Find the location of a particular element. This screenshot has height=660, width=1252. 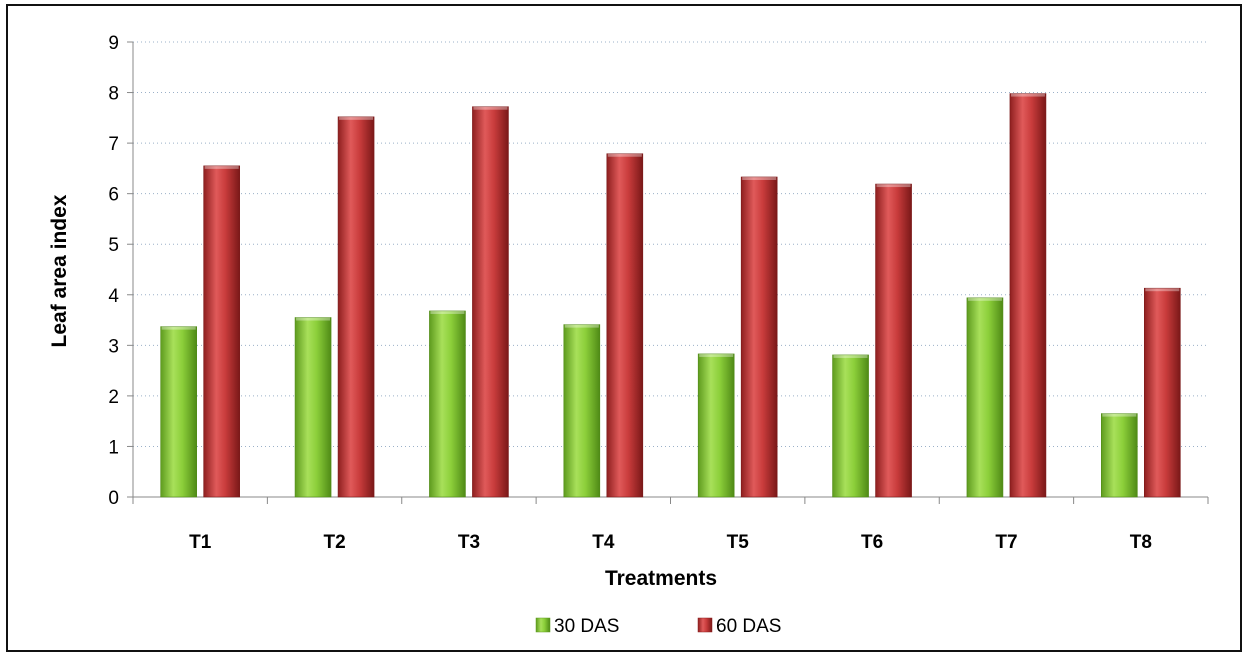

legend-label-30-das: 30 DAS is located at coordinates (586, 626).